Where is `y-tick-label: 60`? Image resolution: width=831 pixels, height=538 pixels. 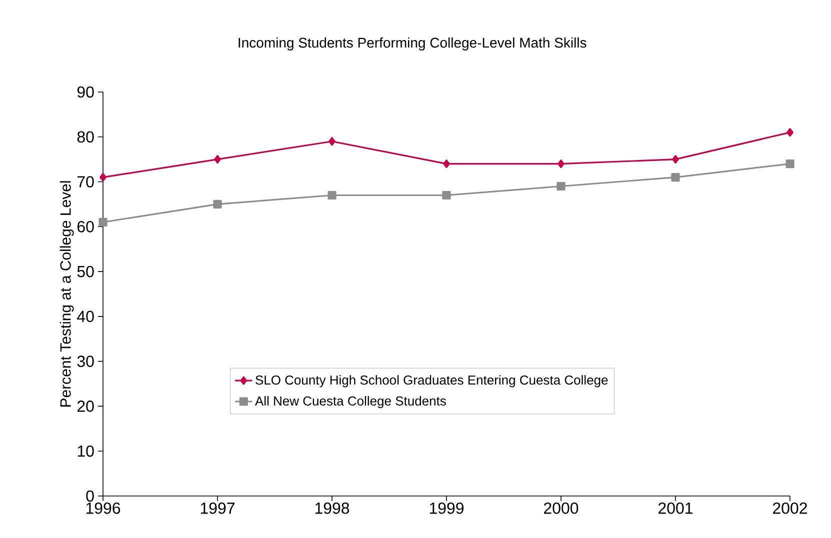 y-tick-label: 60 is located at coordinates (85, 226).